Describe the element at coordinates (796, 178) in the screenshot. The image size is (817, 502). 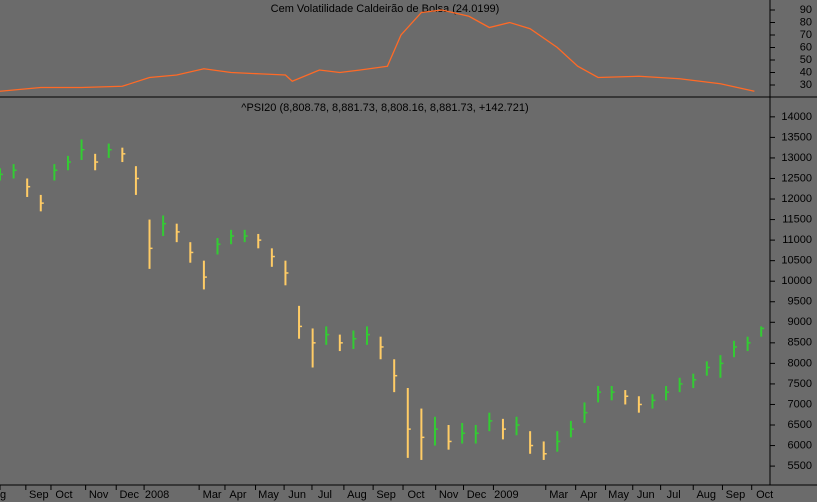
I see `y-tick-label: 12500` at that location.